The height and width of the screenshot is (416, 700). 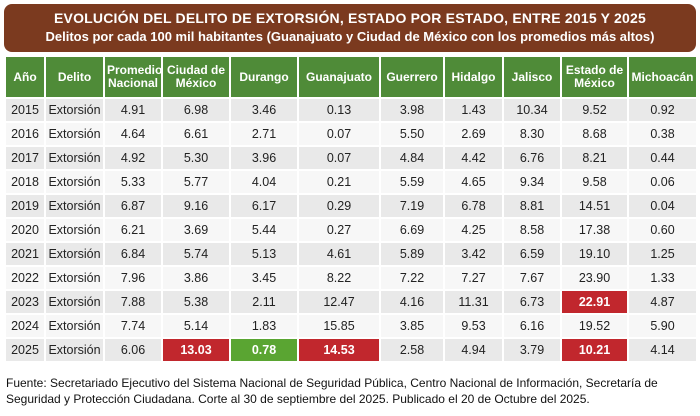 What do you see at coordinates (532, 158) in the screenshot?
I see `table-cell: 6.76` at bounding box center [532, 158].